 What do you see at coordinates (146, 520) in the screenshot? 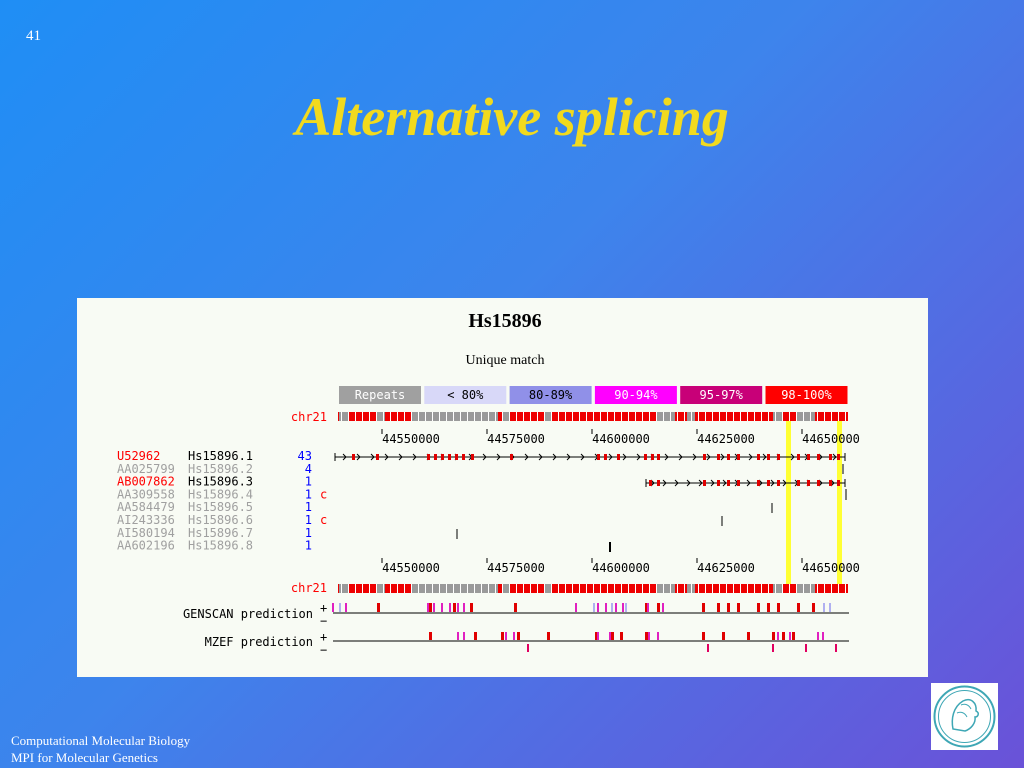
I see `track-accession: AI243336` at bounding box center [146, 520].